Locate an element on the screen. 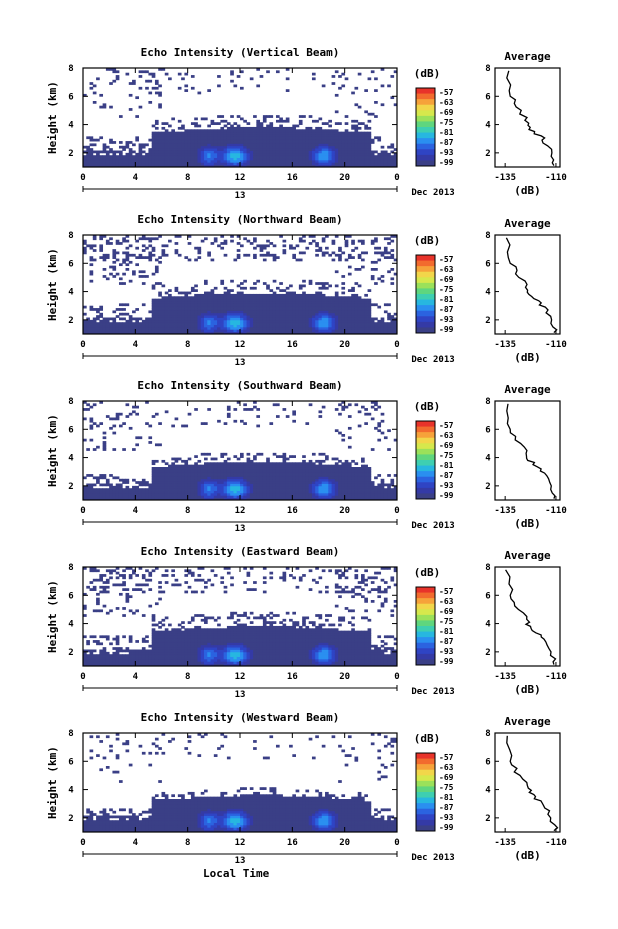 This screenshot has width=618, height=929. colorbar-label: -81 is located at coordinates (446, 132).